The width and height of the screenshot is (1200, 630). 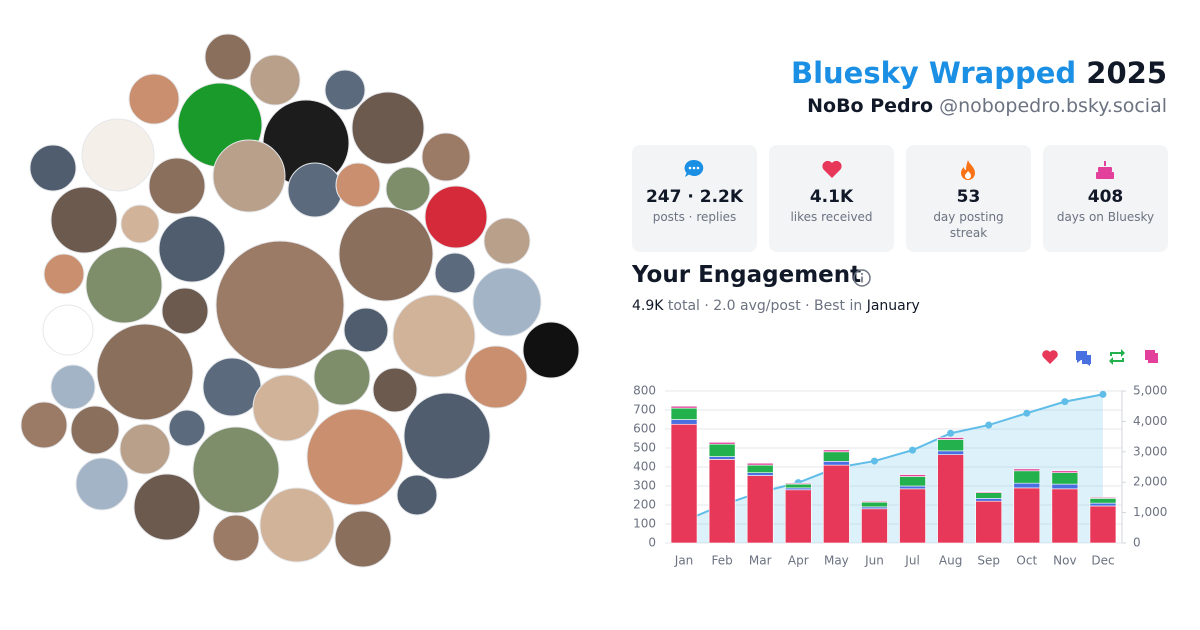 I want to click on stat-label: likes received, so click(x=831, y=217).